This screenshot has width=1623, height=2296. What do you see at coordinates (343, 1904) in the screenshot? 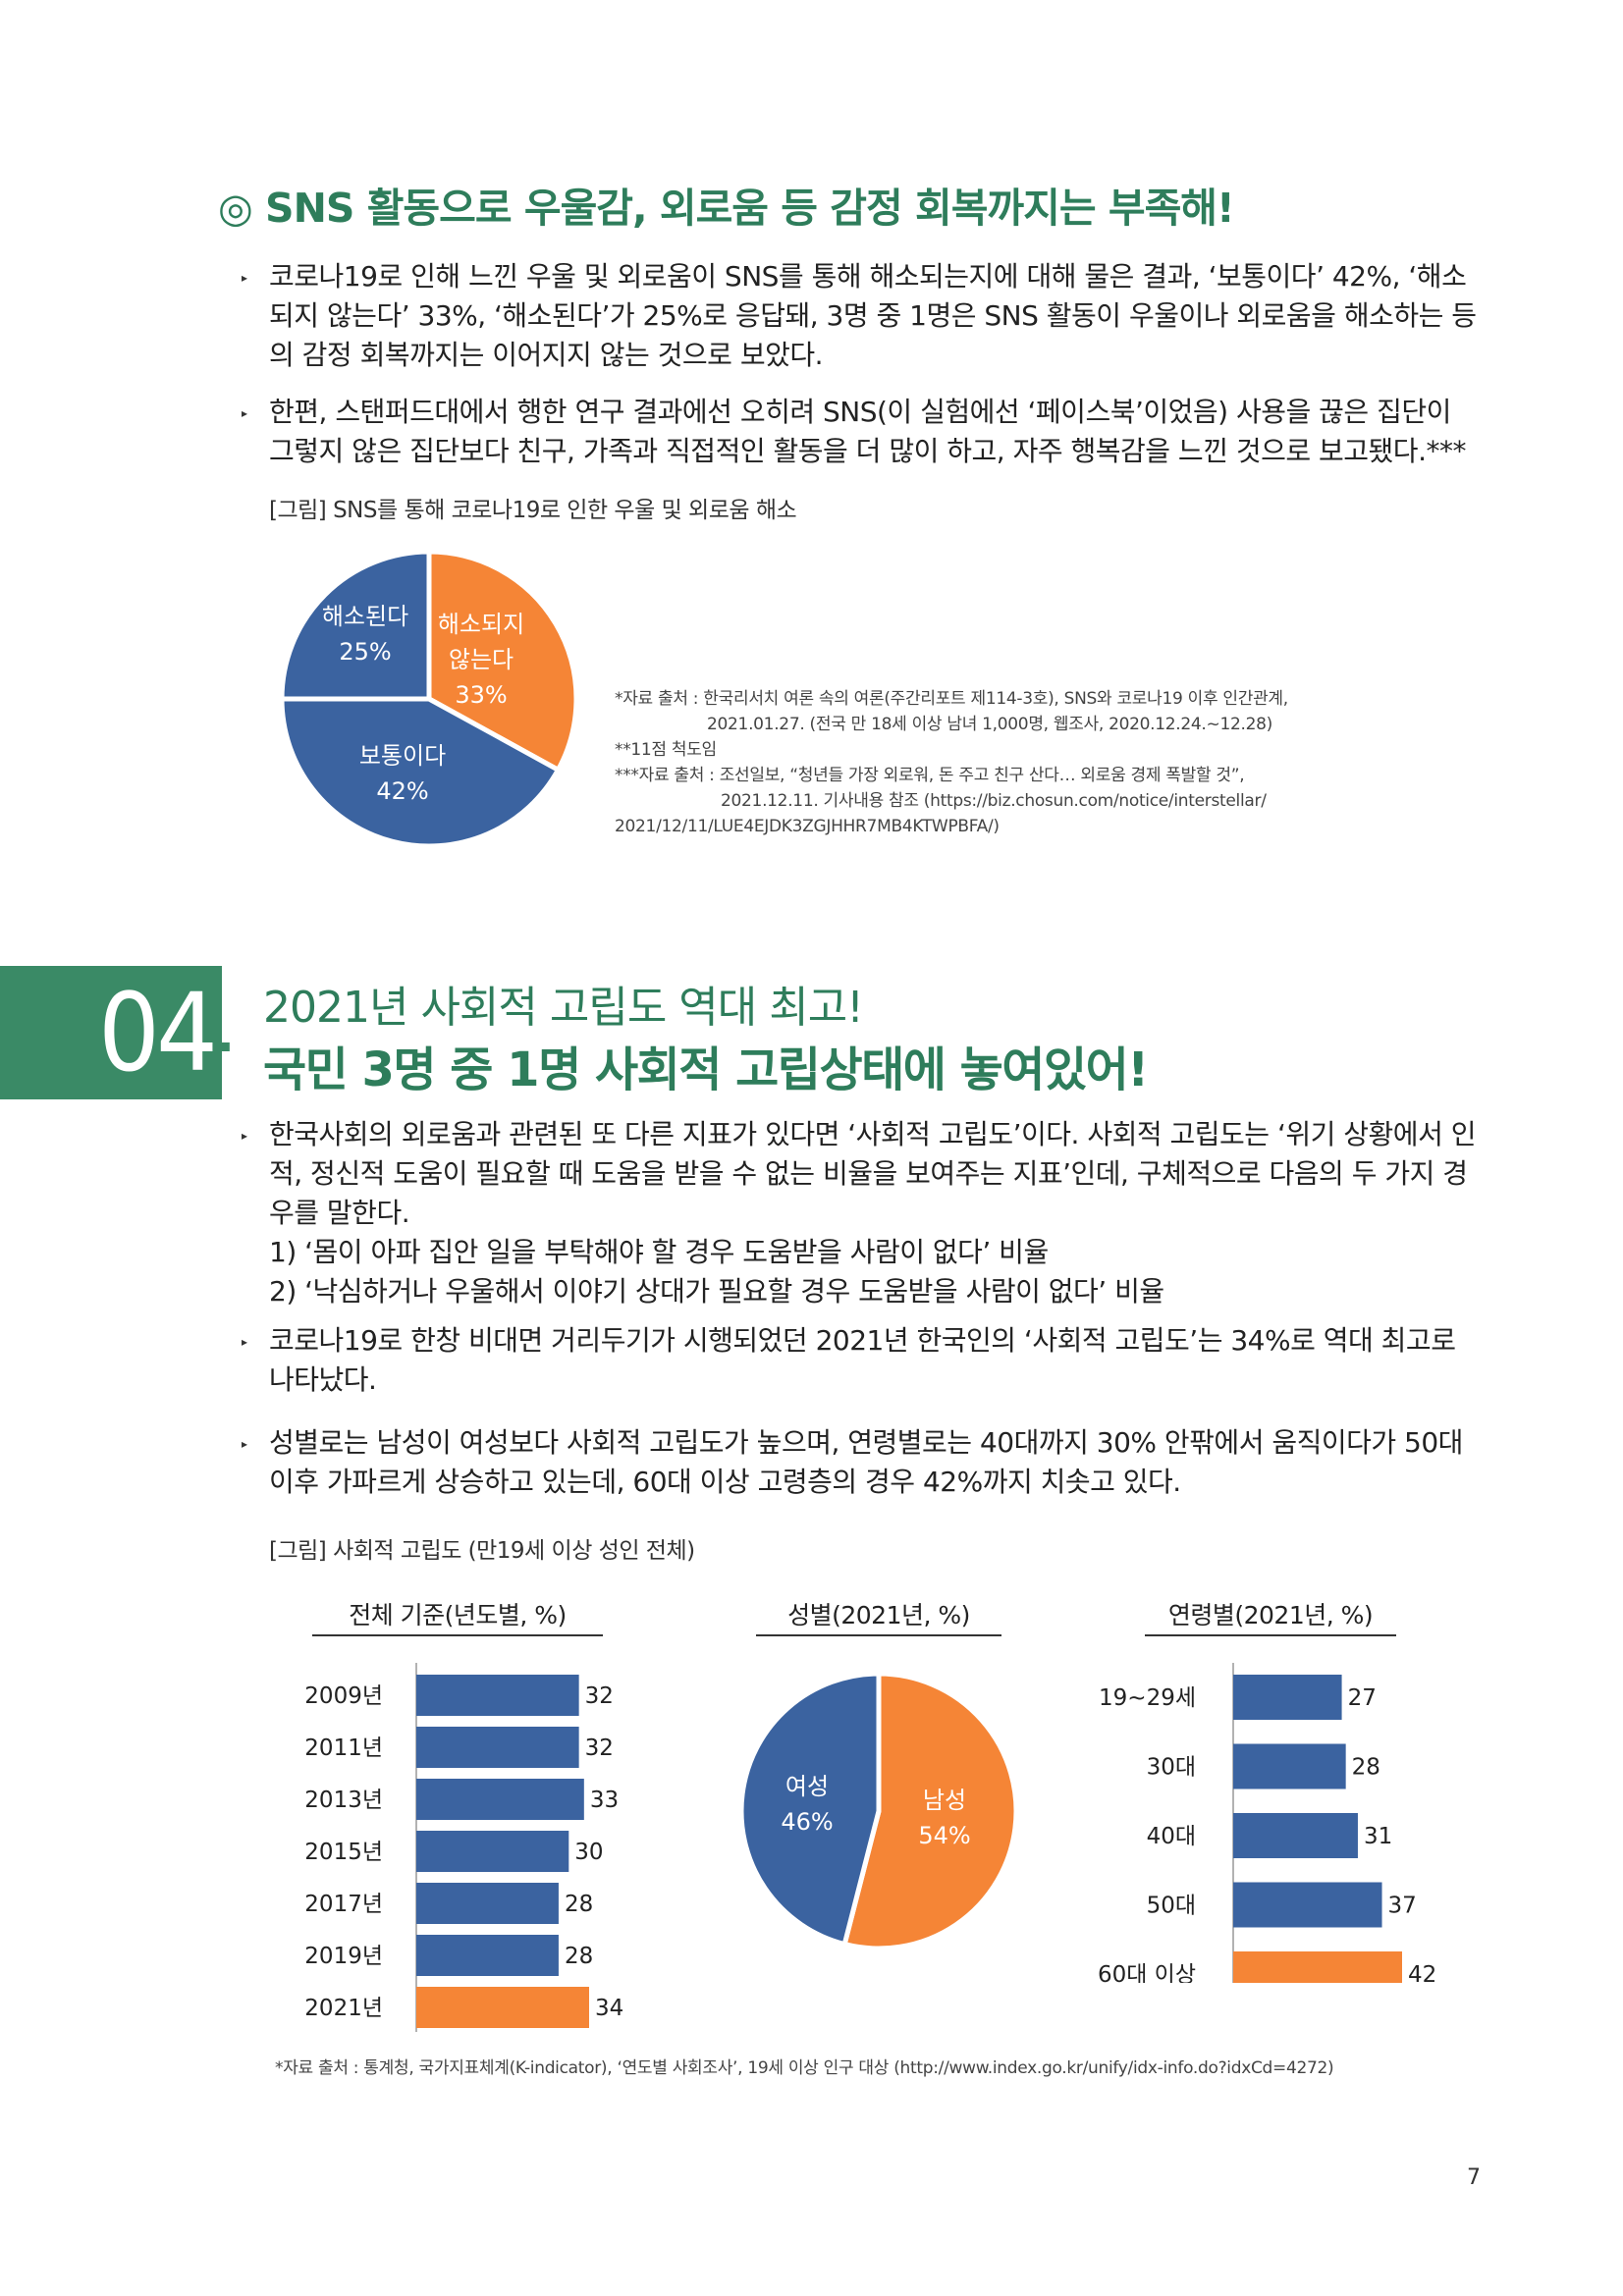
I see `tick-label: 2017년` at bounding box center [343, 1904].